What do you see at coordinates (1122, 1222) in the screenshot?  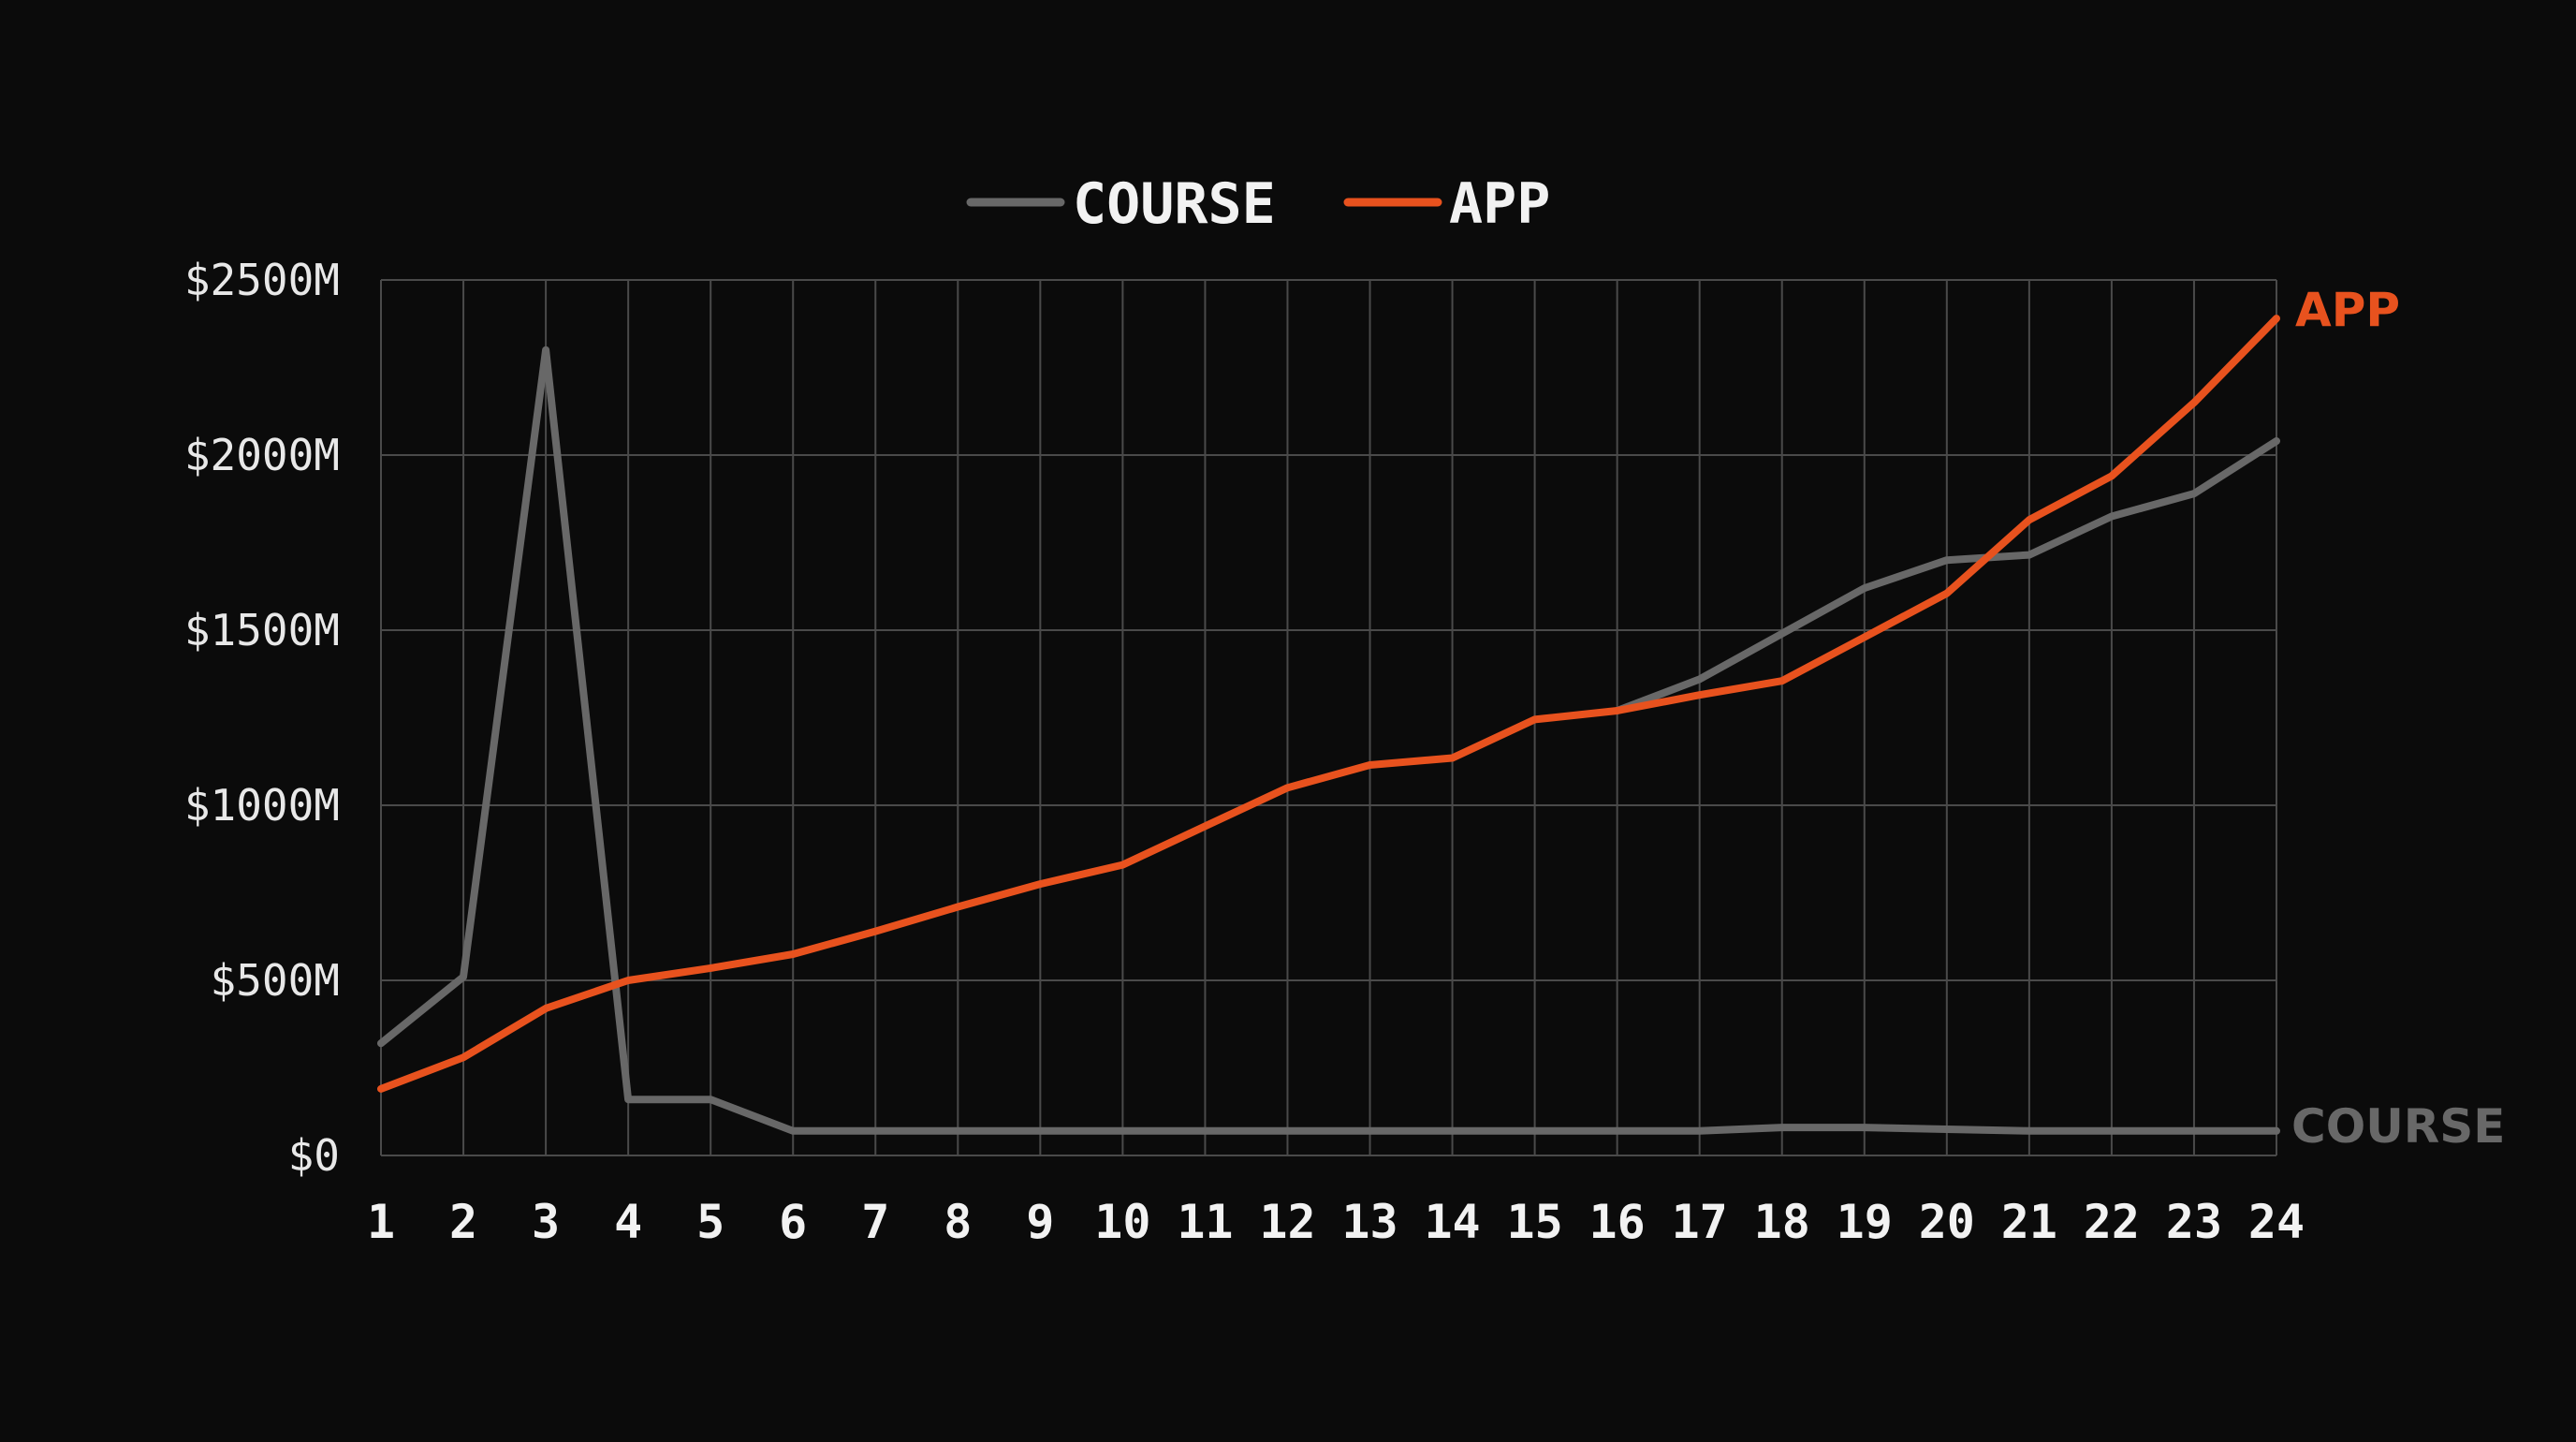 I see `x-tick-label: 10` at bounding box center [1122, 1222].